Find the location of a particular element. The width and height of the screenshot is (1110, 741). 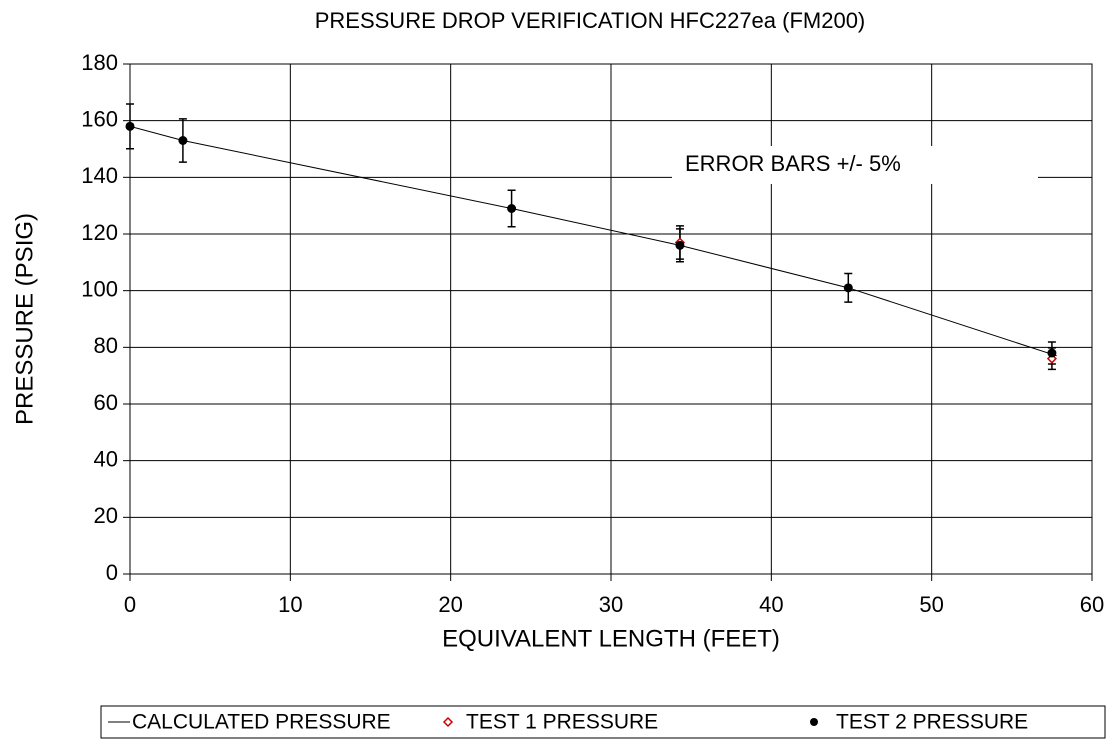

legend-label: CALCULATED PRESSURE is located at coordinates (261, 722).